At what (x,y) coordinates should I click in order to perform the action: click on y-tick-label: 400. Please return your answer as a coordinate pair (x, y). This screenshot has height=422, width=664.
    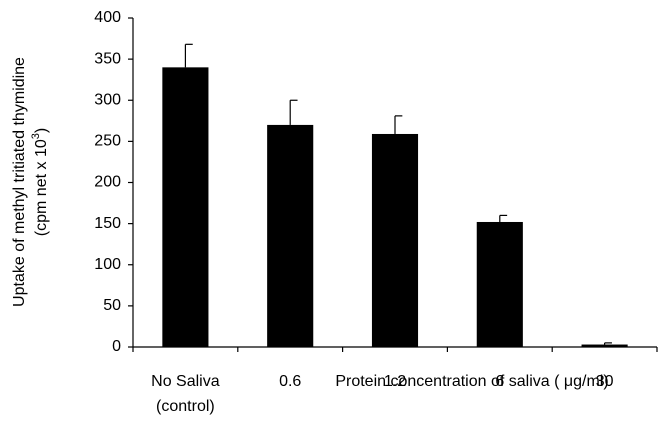
    Looking at the image, I should click on (107, 17).